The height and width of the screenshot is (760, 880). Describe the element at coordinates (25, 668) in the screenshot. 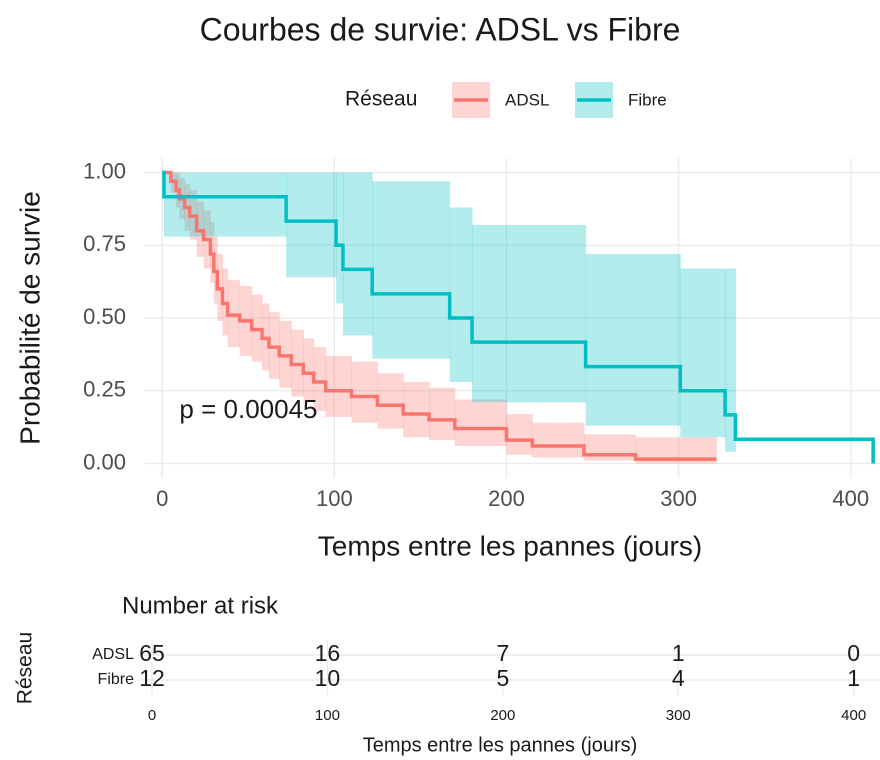

I see `risk-y-axis-title: Réseau` at that location.